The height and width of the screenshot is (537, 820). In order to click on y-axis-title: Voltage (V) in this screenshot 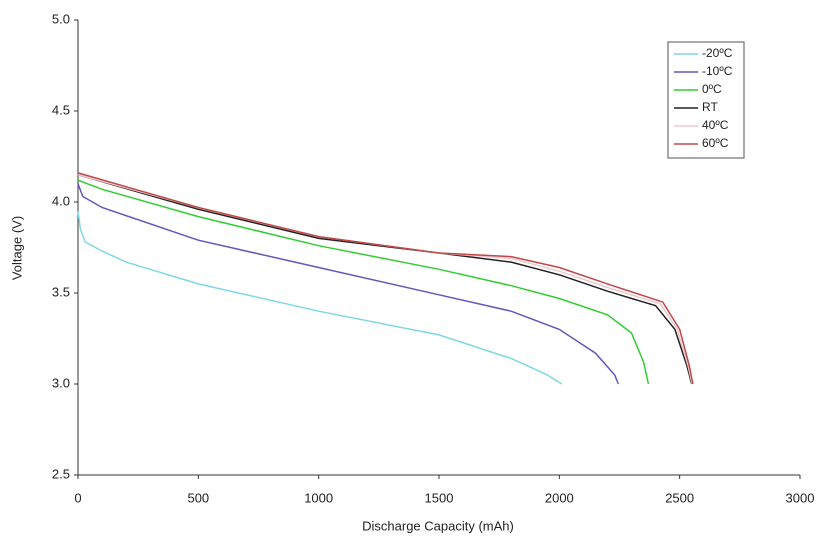, I will do `click(16, 248)`.